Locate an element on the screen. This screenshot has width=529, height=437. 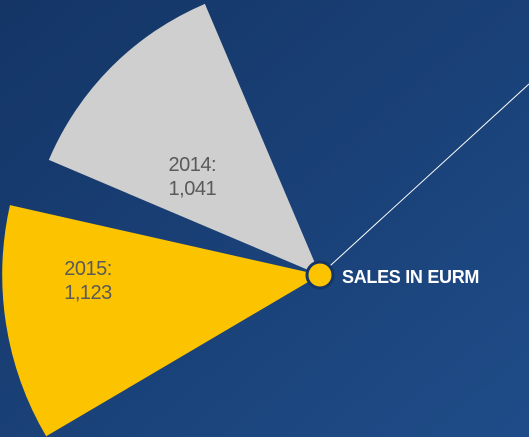
category-label: 2015: is located at coordinates (88, 269).